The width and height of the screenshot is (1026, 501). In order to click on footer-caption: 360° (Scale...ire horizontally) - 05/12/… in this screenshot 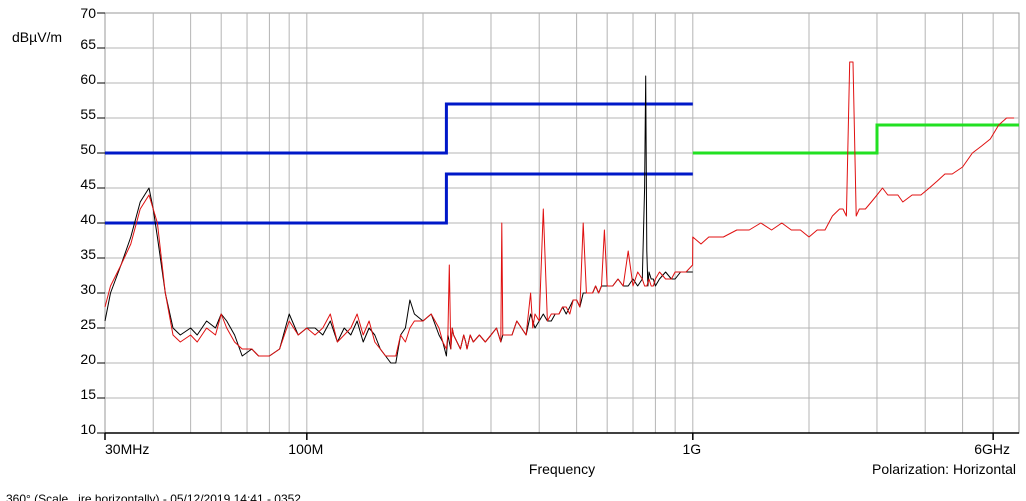, I will do `click(153, 496)`.